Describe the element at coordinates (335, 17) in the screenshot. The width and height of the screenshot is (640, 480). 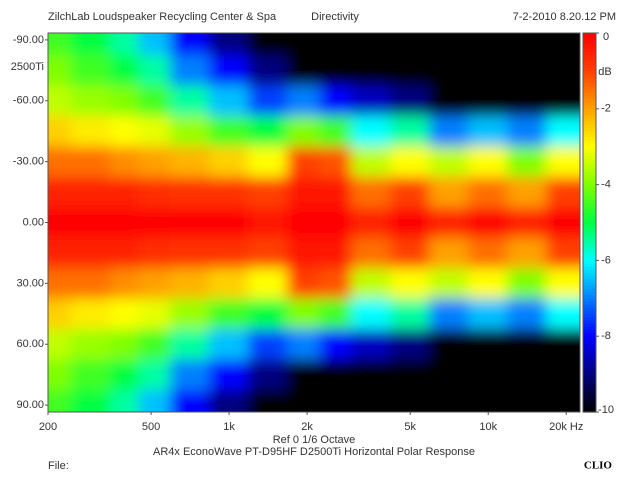
I see `chart-title: Directivity` at that location.